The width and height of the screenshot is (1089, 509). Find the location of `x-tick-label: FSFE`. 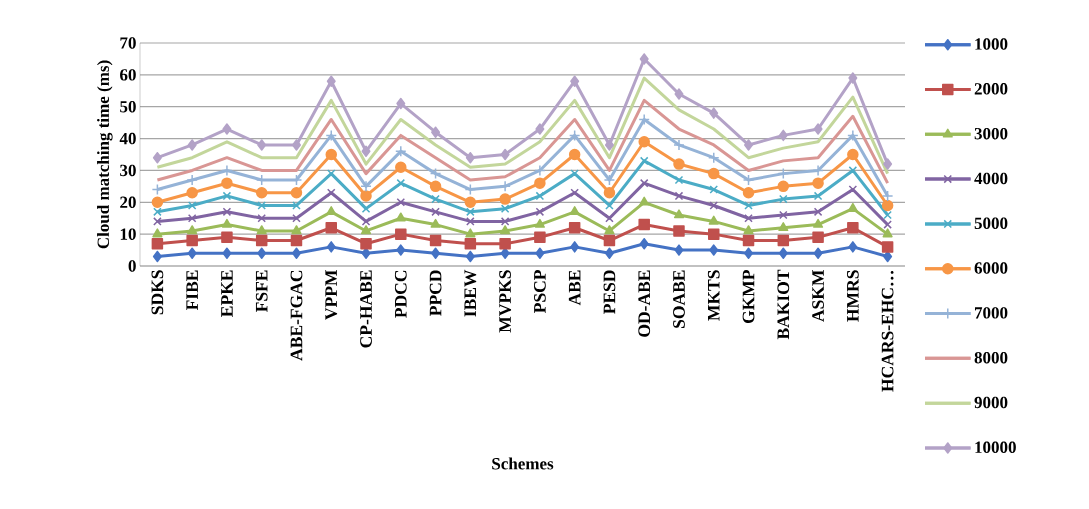

x-tick-label: FSFE is located at coordinates (261, 291).